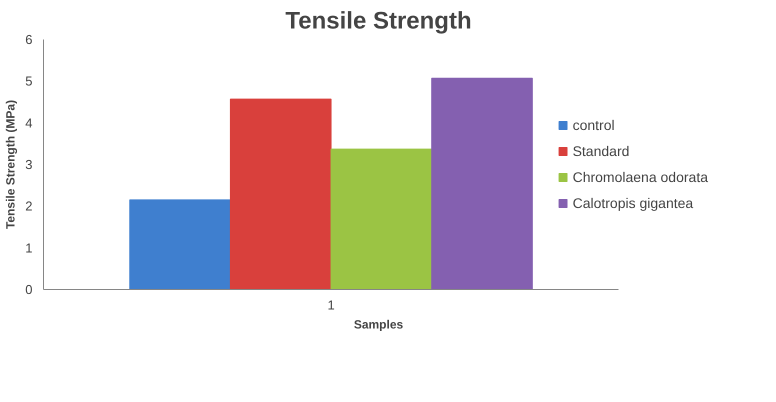  Describe the element at coordinates (378, 21) in the screenshot. I see `chart-title: Tensile Strength` at that location.